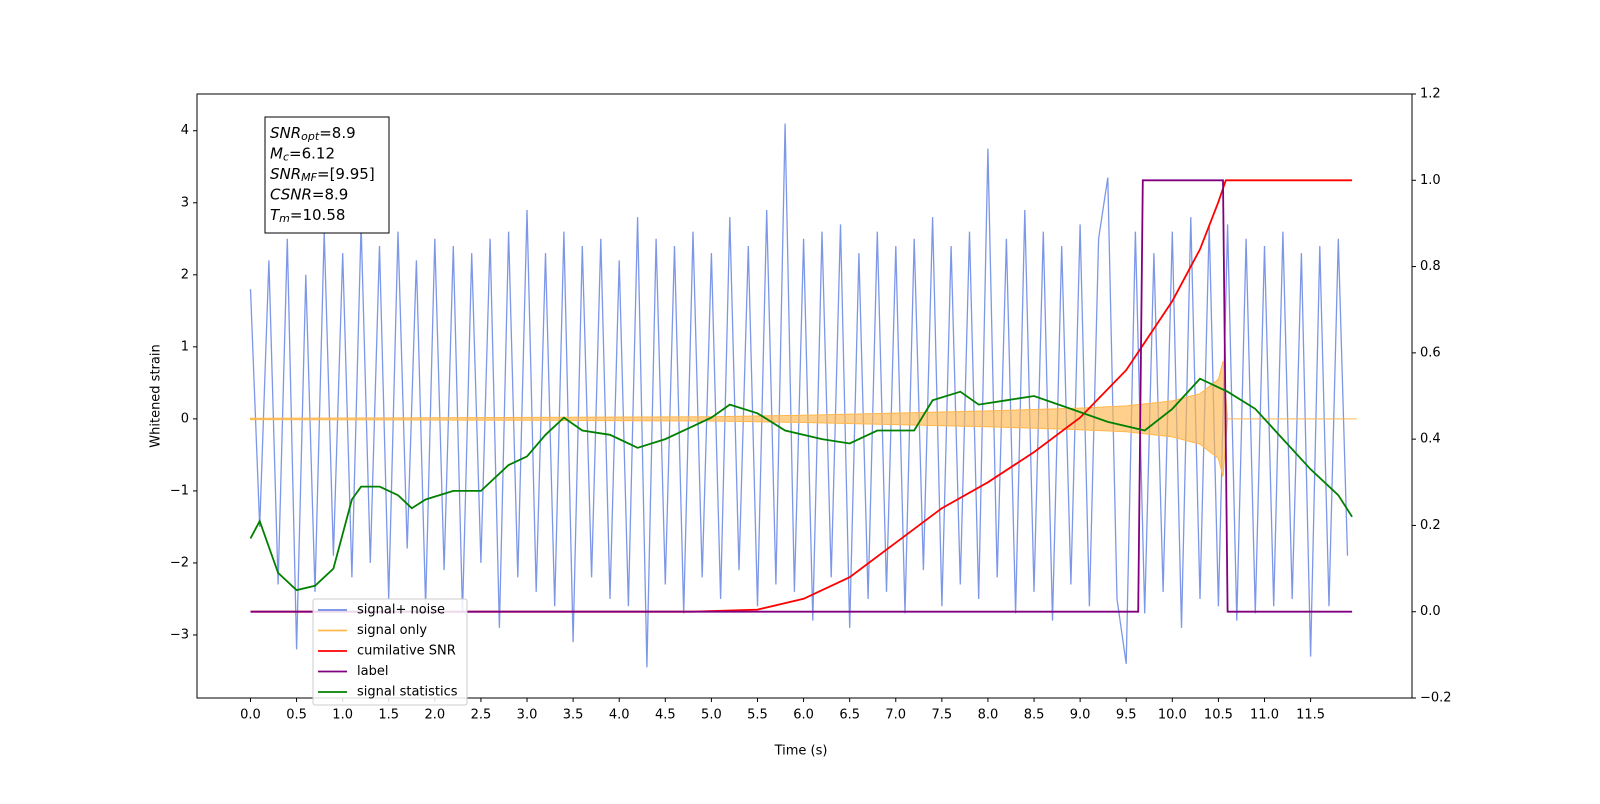 The width and height of the screenshot is (1600, 804). Describe the element at coordinates (619, 715) in the screenshot. I see `x-tick-label: 4.0` at that location.